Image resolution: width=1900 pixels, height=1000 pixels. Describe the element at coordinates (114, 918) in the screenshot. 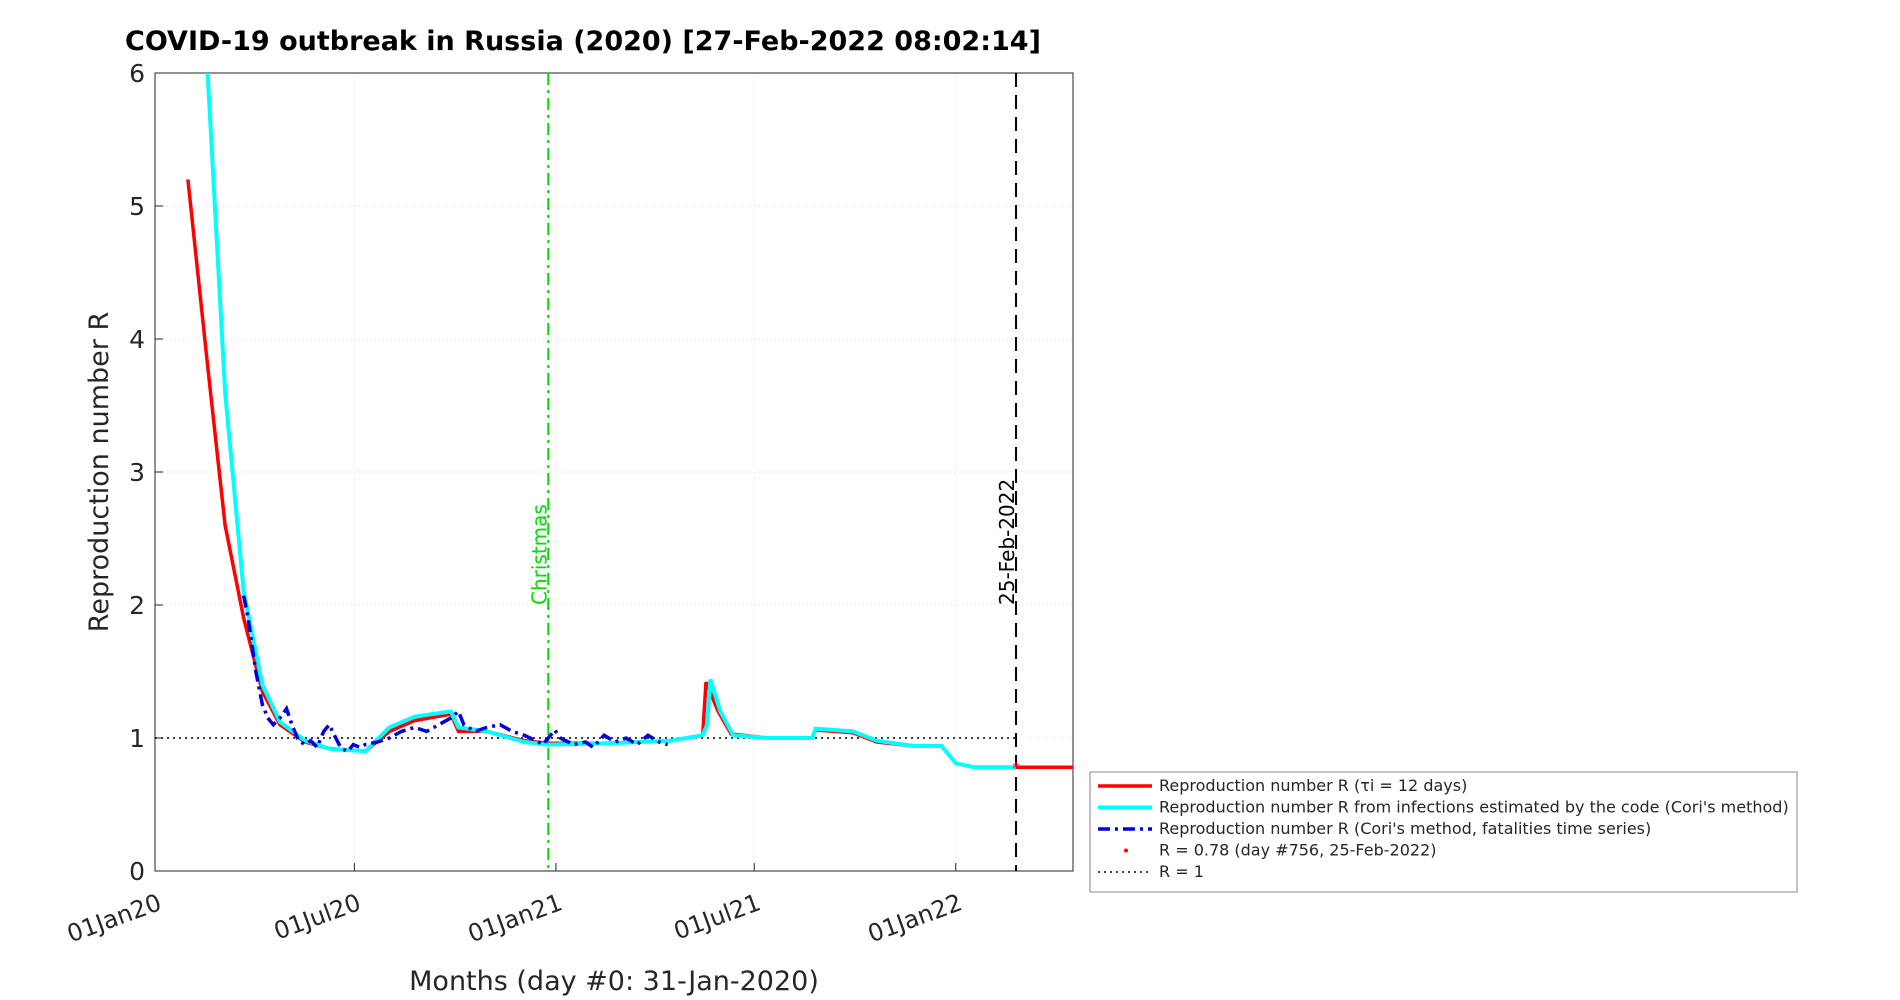

I see `x-tick-label: 01Jan20` at that location.